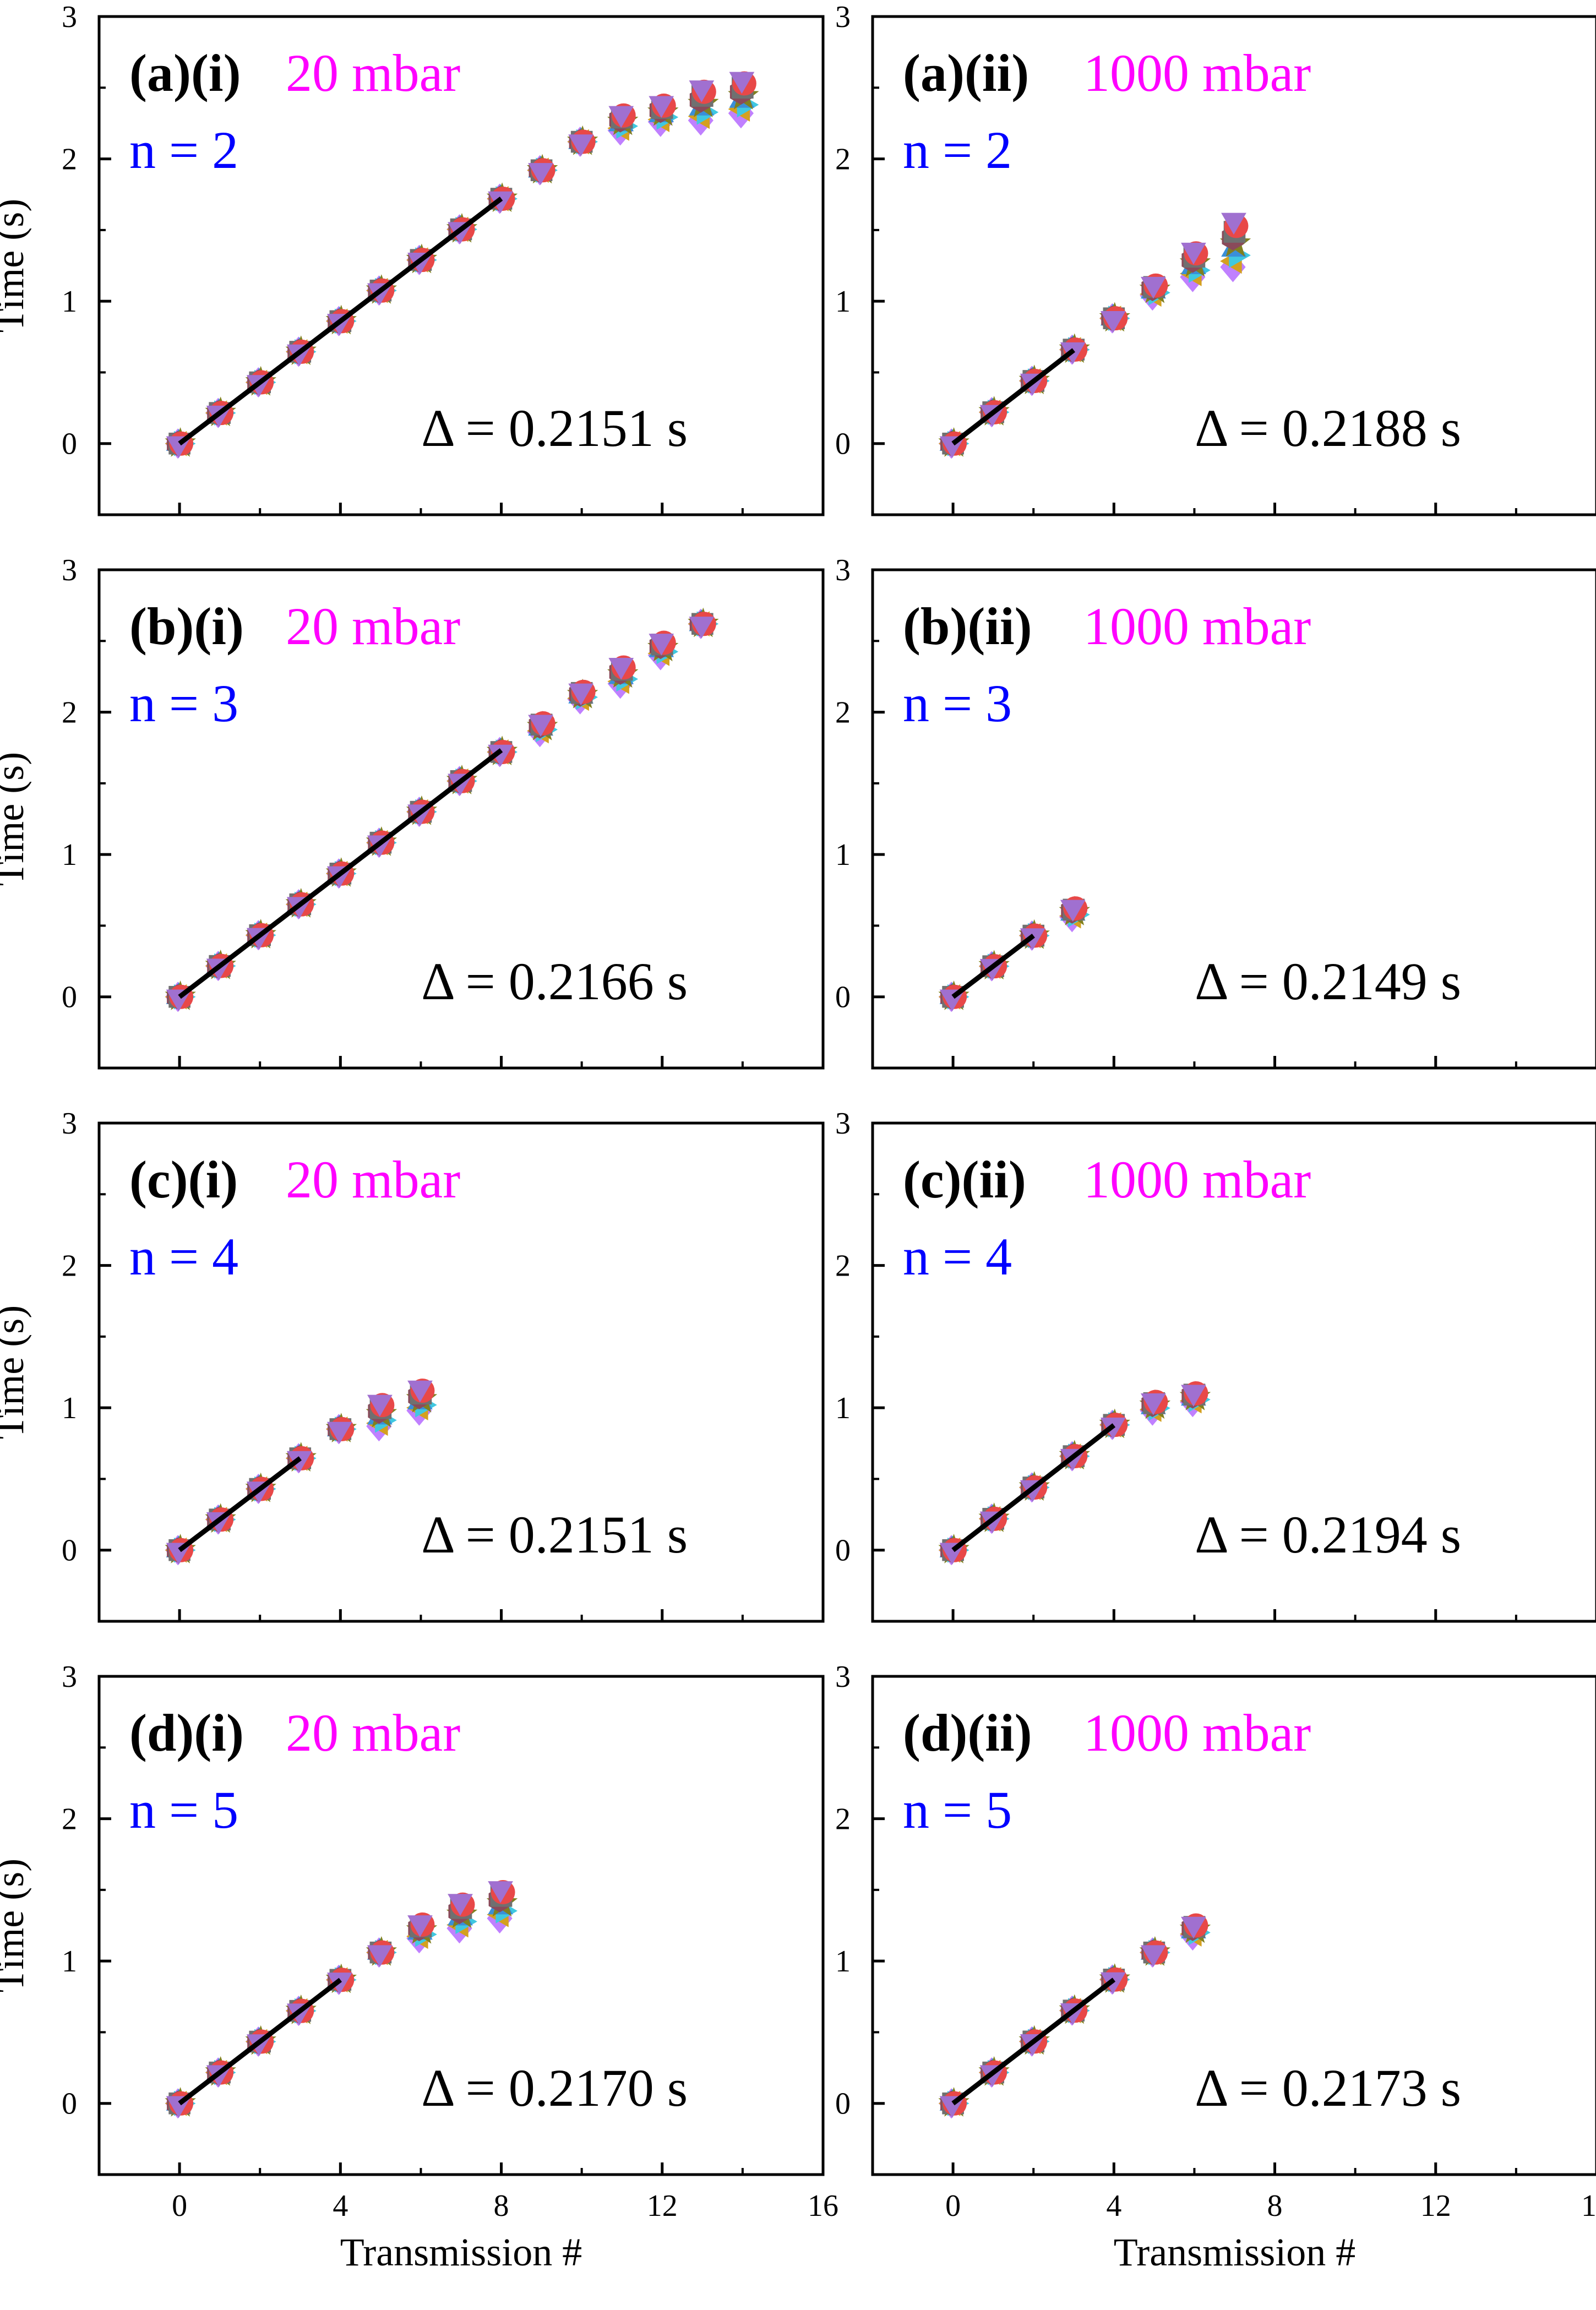 This screenshot has width=1596, height=2310. What do you see at coordinates (1328, 981) in the screenshot?
I see `delta-label: Δ = 0.2149 s` at bounding box center [1328, 981].